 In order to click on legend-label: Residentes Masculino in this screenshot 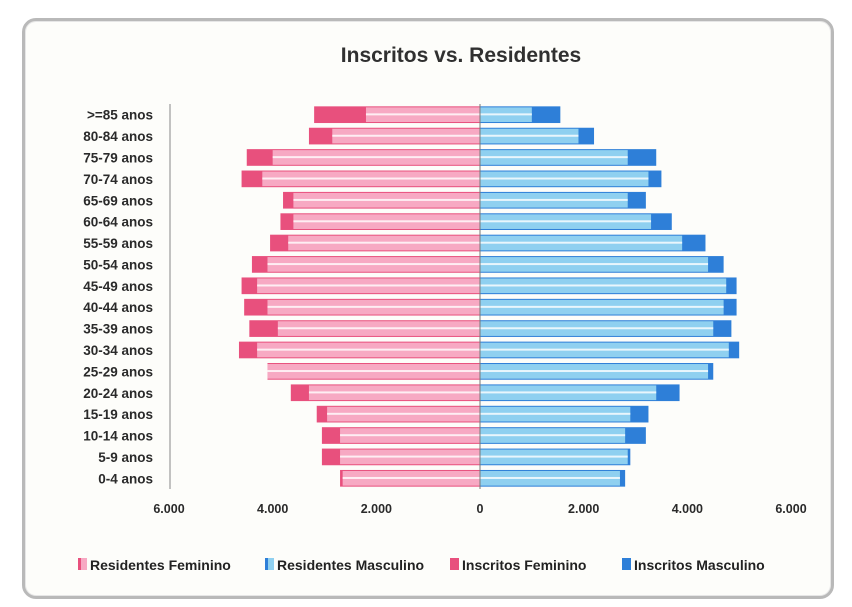, I will do `click(350, 565)`.